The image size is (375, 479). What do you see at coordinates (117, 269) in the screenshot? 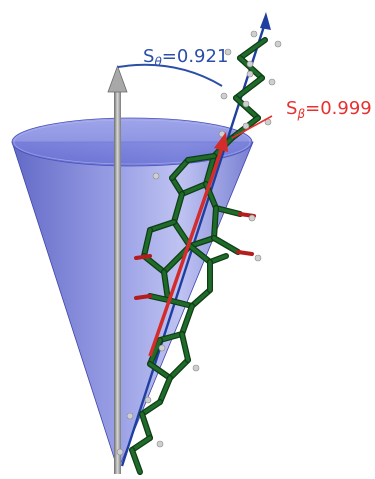
I see `director-axis` at bounding box center [117, 269].